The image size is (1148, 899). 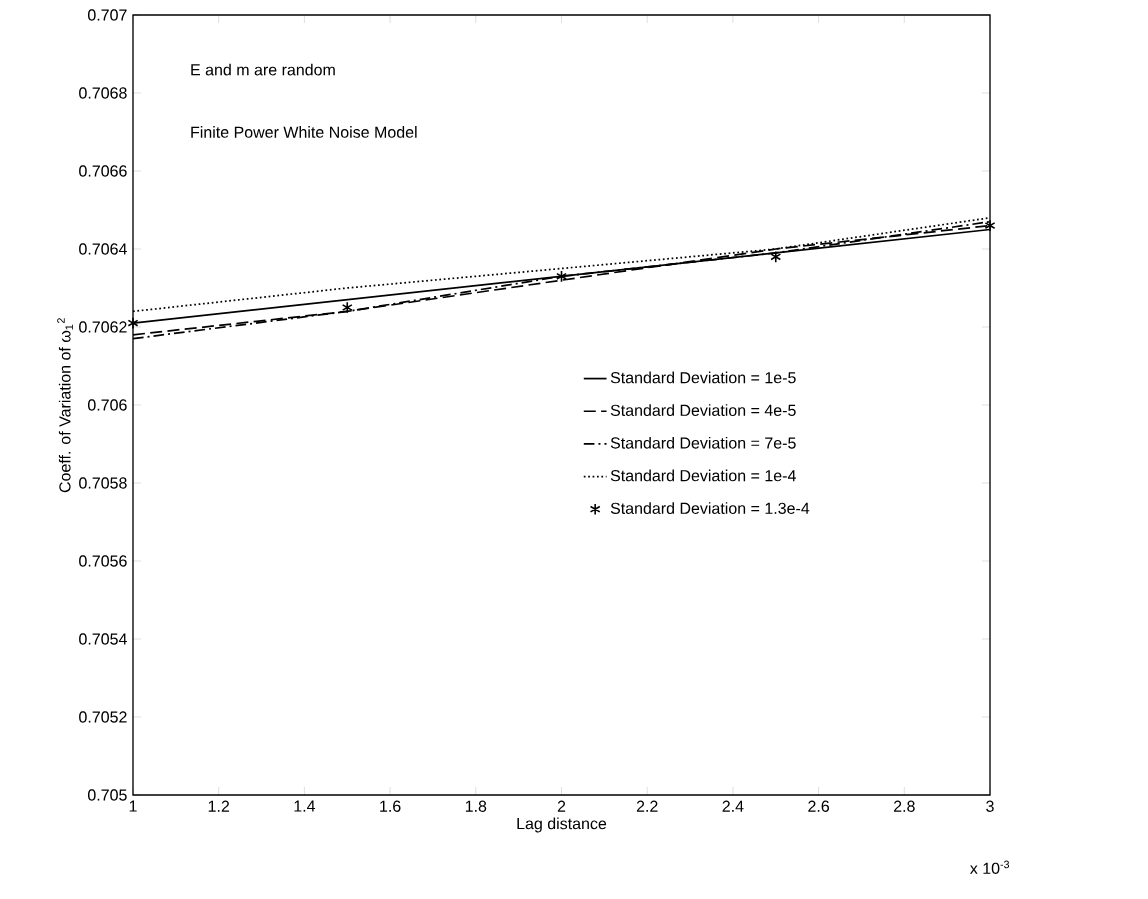 I want to click on x-tick-label: 2.4, so click(x=733, y=806).